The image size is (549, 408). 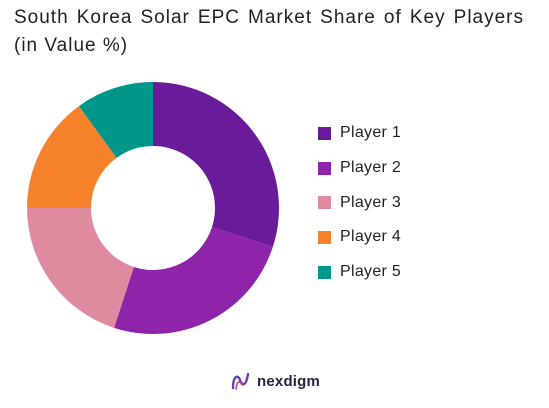 I want to click on legend-item-player-4: Player 4, so click(x=359, y=237).